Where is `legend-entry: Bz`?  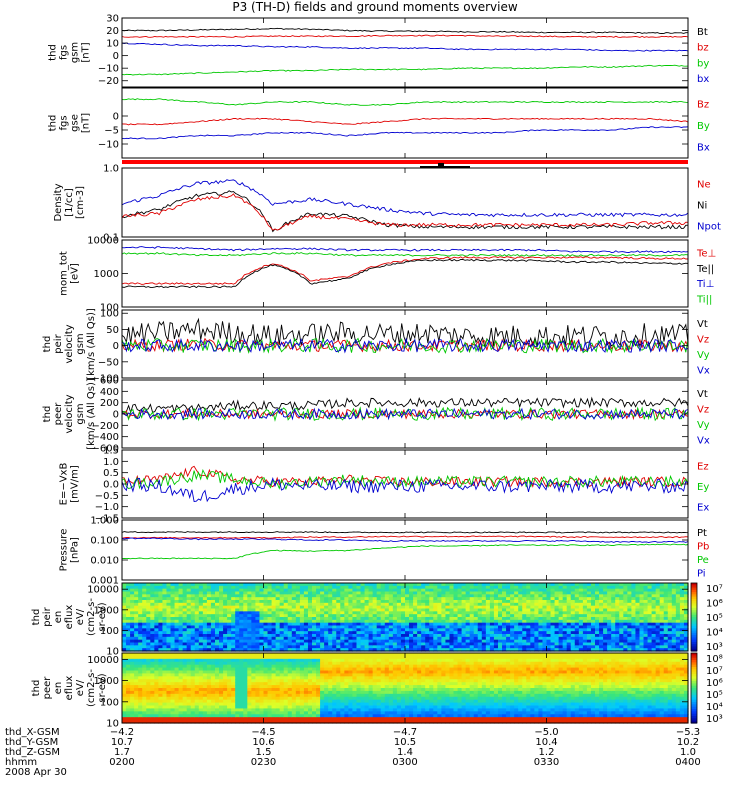 legend-entry: Bz is located at coordinates (703, 105).